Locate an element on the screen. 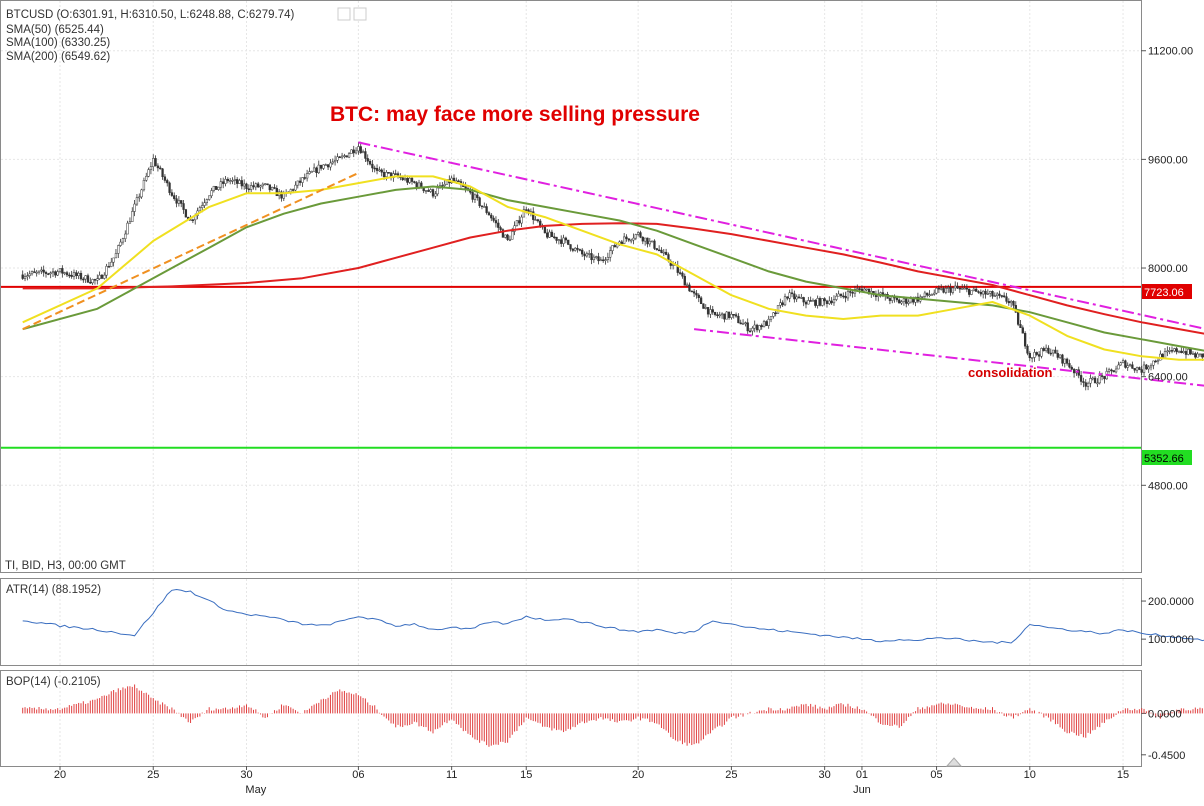 This screenshot has height=806, width=1204. settings-icon is located at coordinates (344, 14).